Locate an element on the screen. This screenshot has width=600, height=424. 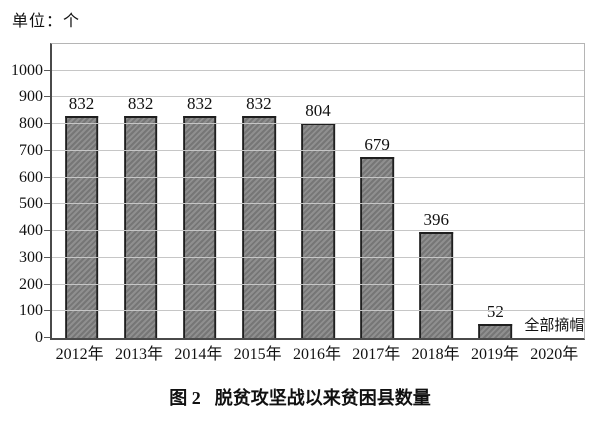
y-tick-label: 600 is located at coordinates (31, 177).